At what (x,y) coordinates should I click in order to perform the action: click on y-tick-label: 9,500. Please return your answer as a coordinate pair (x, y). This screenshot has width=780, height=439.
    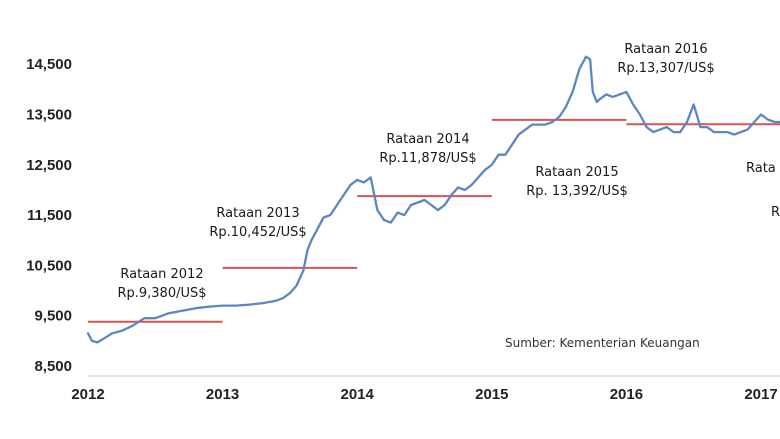
    Looking at the image, I should click on (53, 316).